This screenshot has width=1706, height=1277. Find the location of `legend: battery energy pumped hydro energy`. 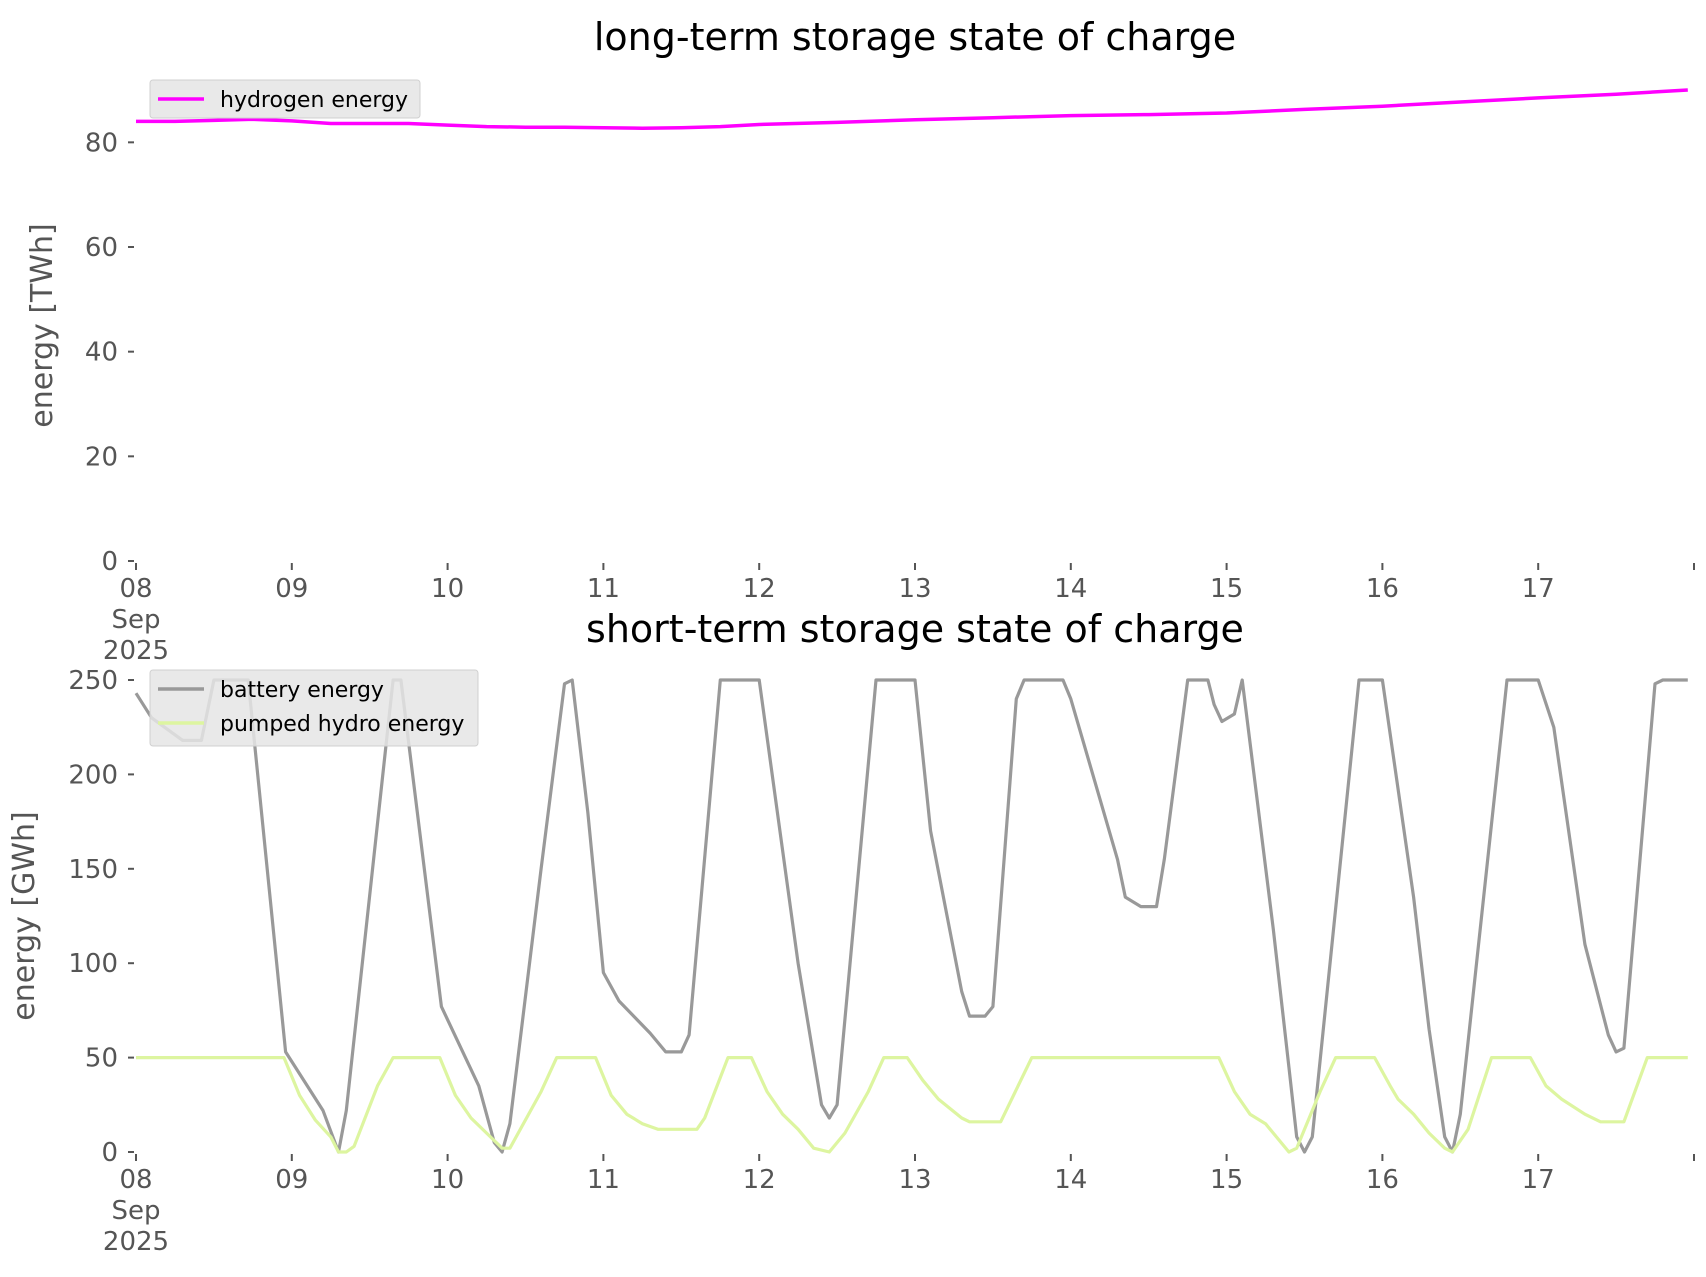

legend: battery energy pumped hydro energy is located at coordinates (314, 708).